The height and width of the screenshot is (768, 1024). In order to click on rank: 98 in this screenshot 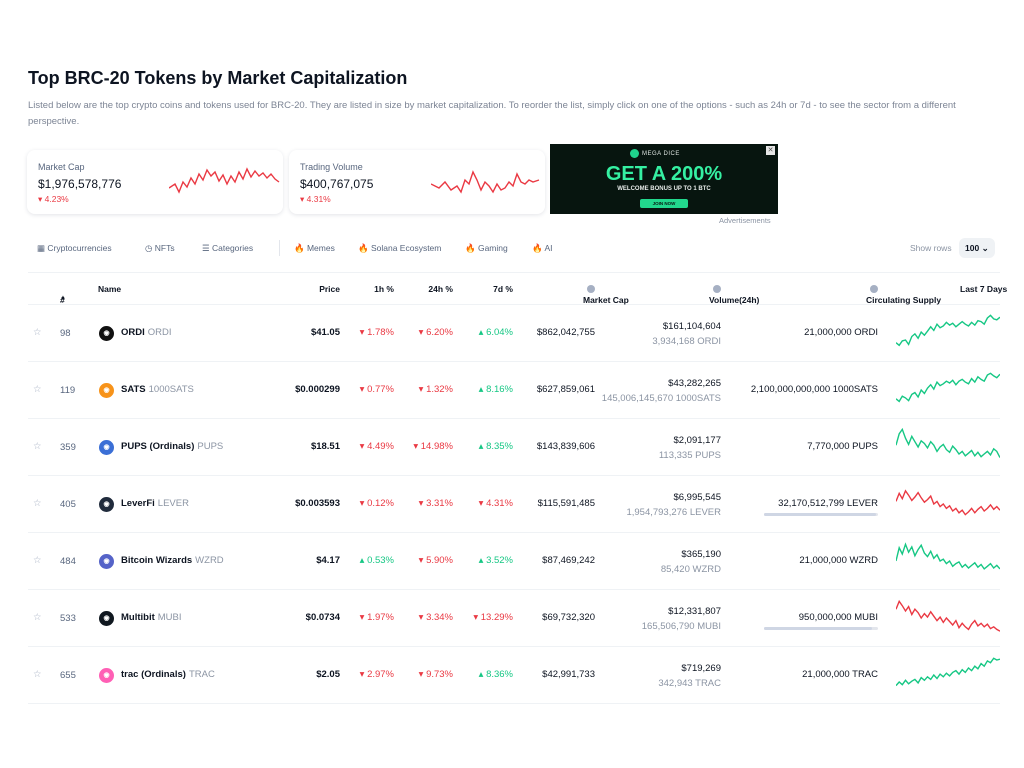, I will do `click(65, 333)`.